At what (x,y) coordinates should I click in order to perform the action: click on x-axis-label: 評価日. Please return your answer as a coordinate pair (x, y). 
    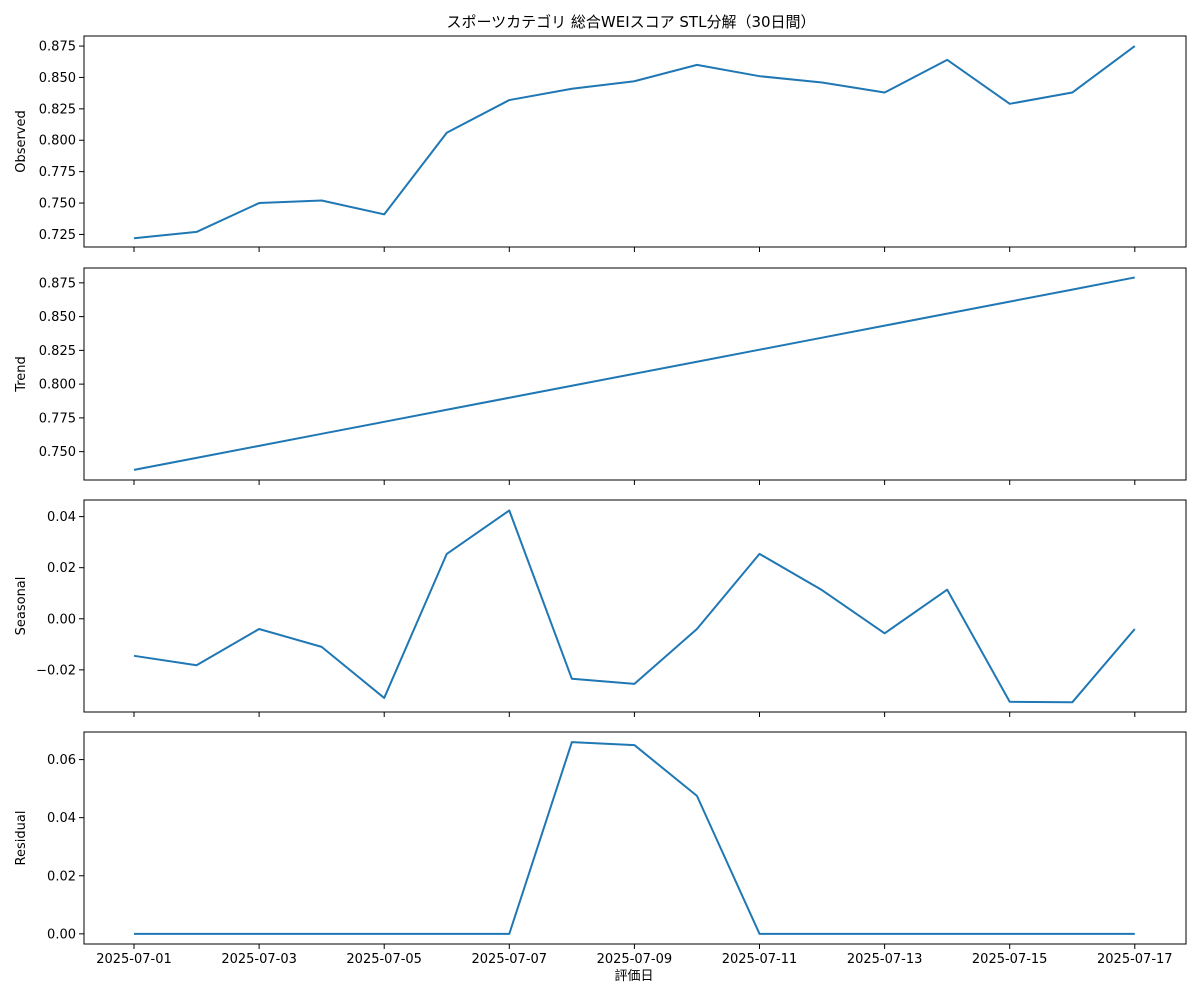
    Looking at the image, I should click on (633, 976).